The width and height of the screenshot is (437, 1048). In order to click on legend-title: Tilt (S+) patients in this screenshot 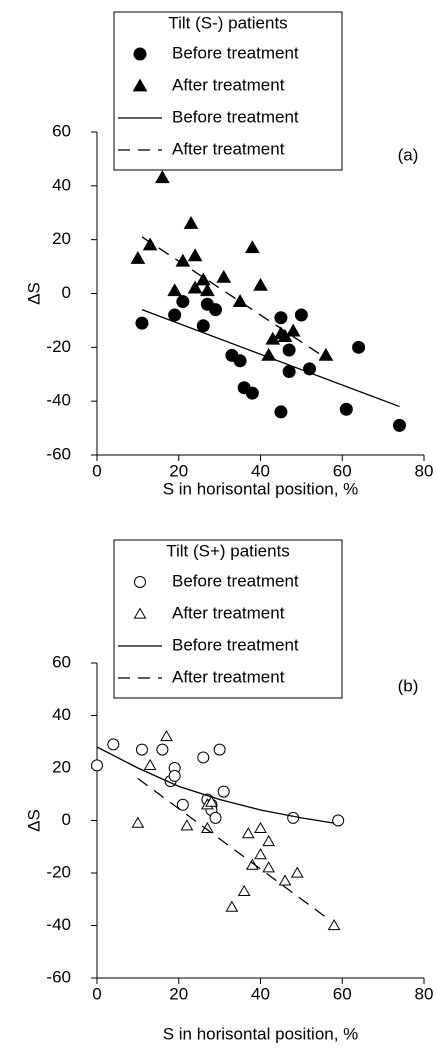, I will do `click(228, 550)`.